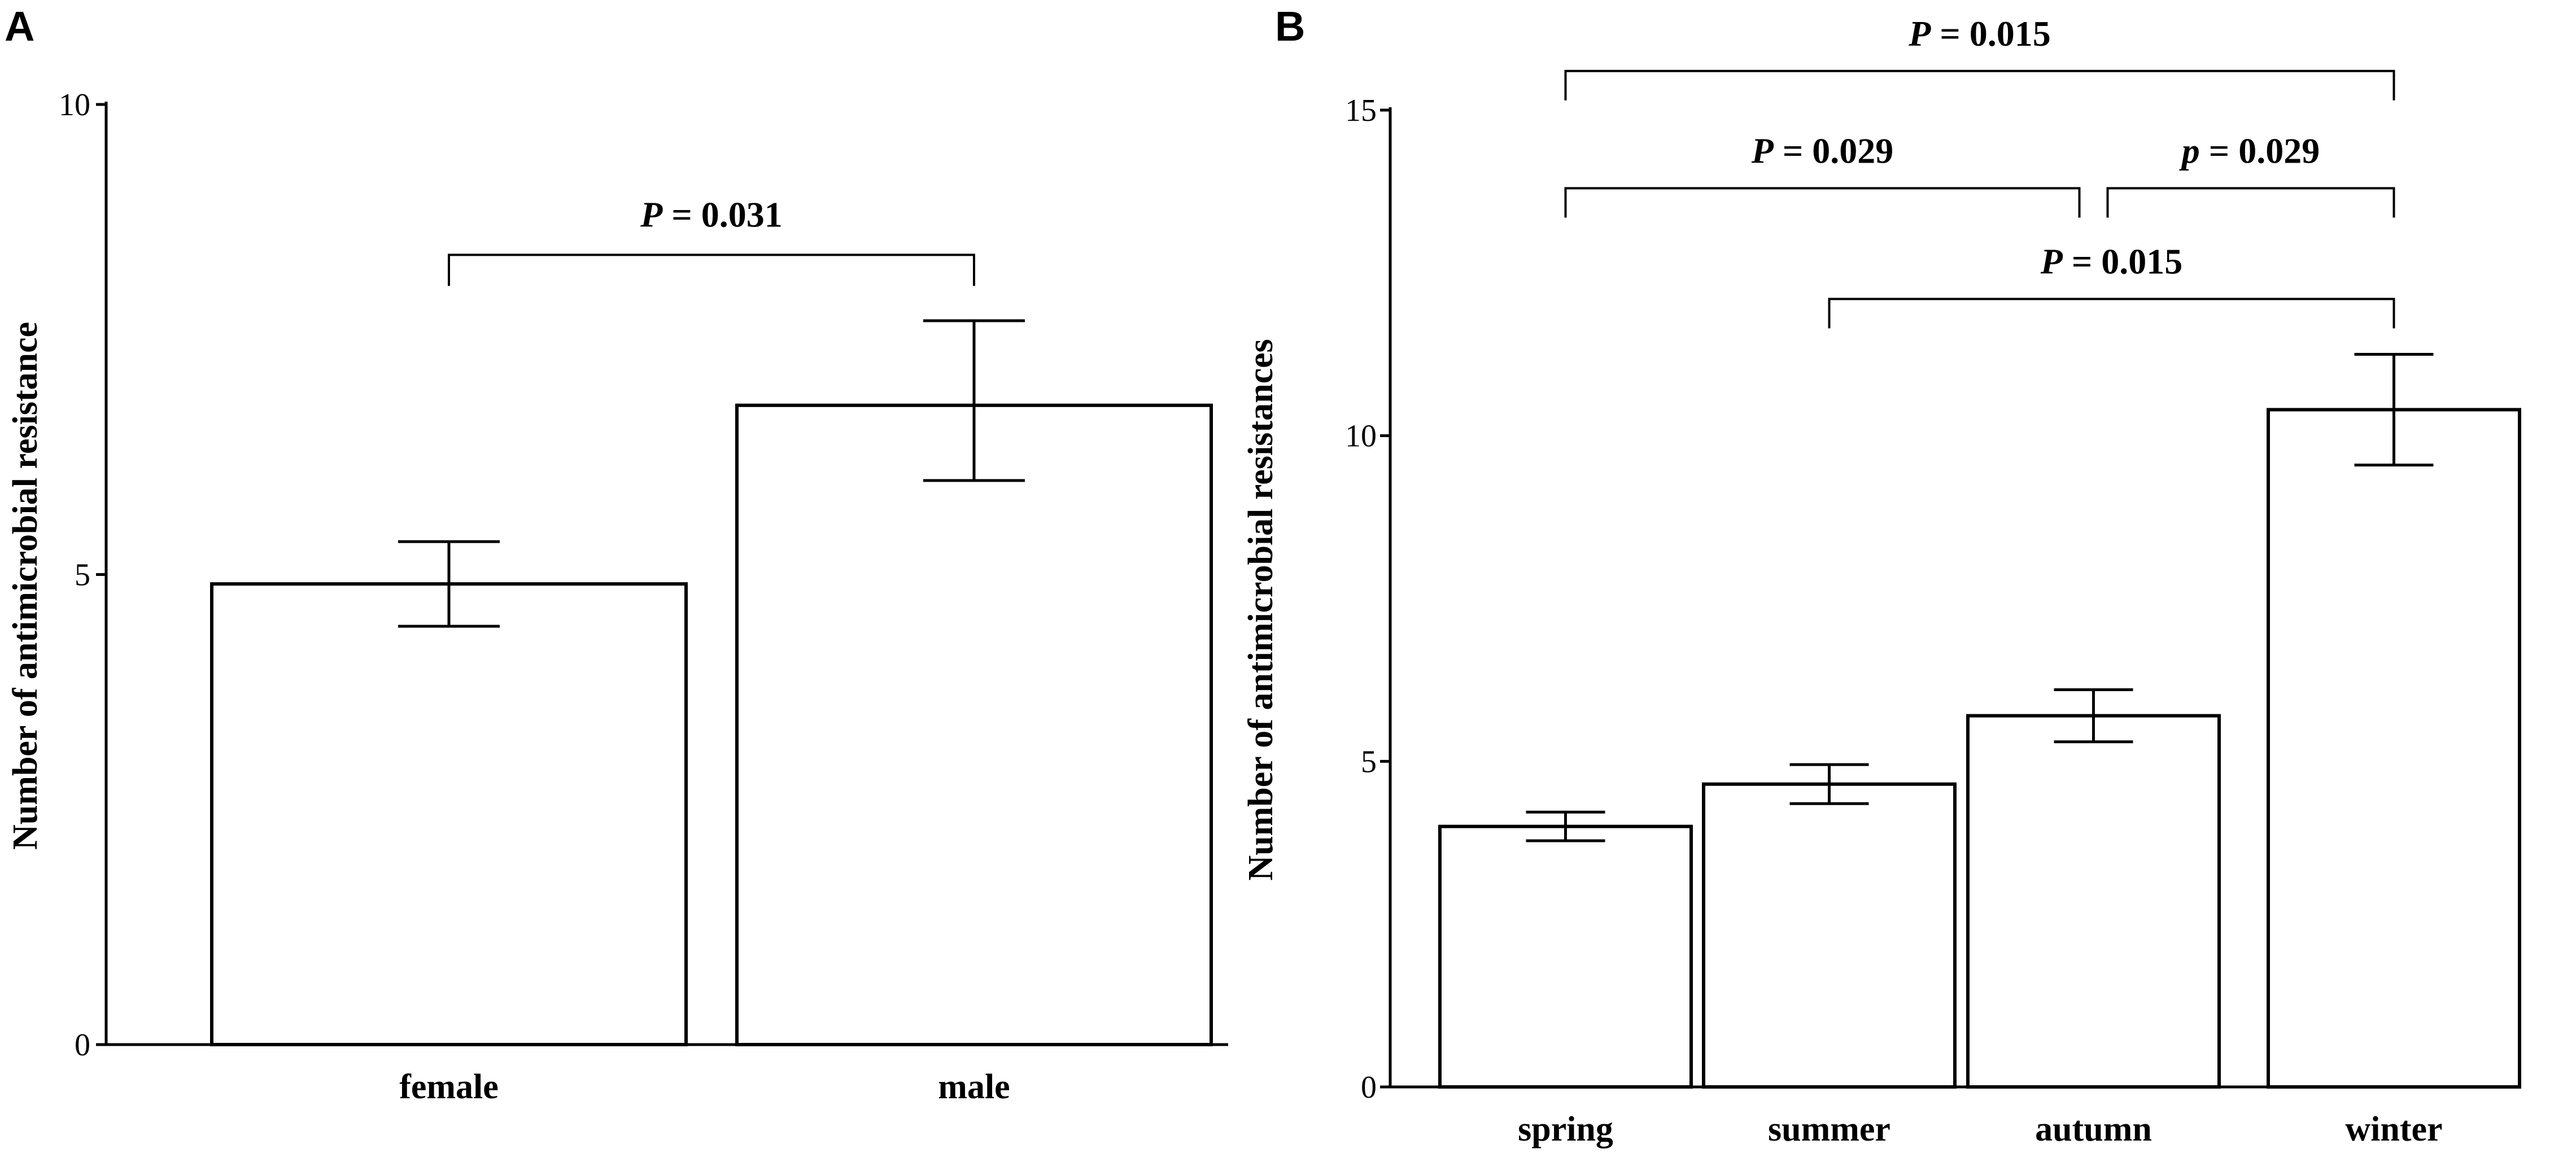 The height and width of the screenshot is (1153, 2576). I want to click on x-tick-label-winter: winter, so click(2394, 1129).